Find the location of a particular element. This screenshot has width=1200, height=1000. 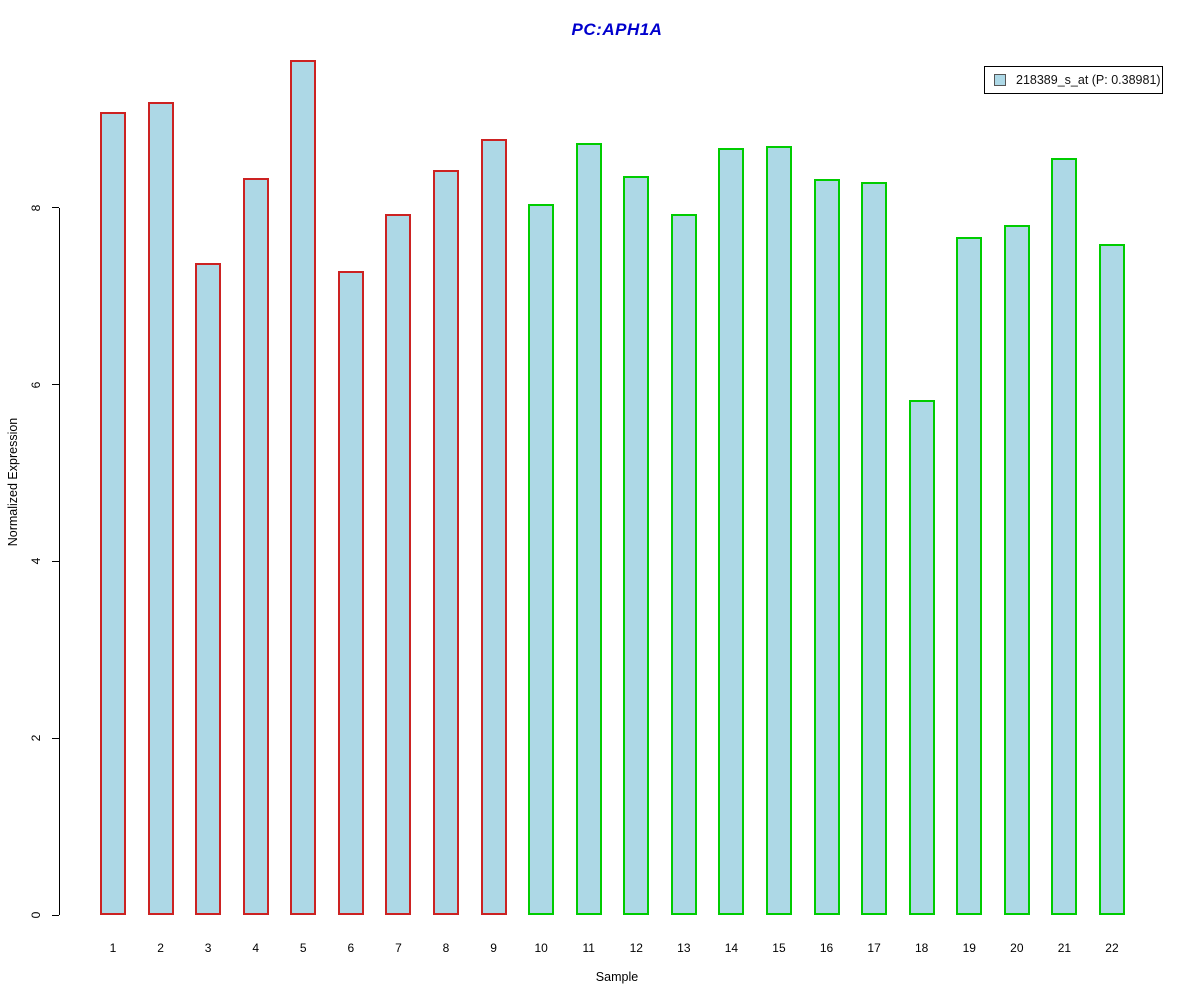

y-tick-label: 0 is located at coordinates (36, 915).